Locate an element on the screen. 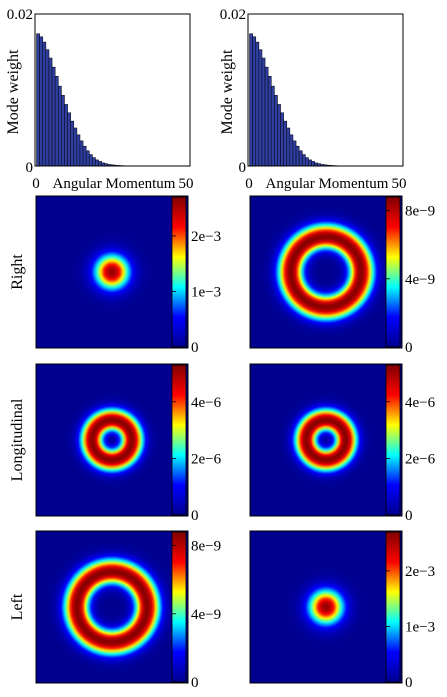  bar-chart-right: Mode weight 0.02 0 0 Angular Momentum 50 is located at coordinates (313, 99).